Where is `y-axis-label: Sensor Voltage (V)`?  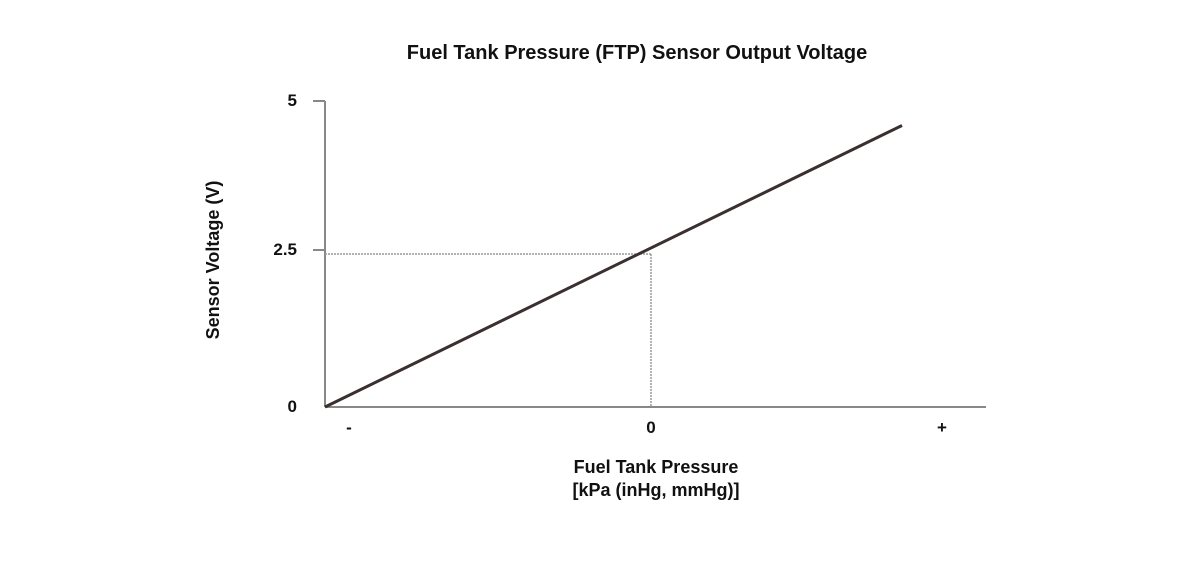
y-axis-label: Sensor Voltage (V) is located at coordinates (213, 260).